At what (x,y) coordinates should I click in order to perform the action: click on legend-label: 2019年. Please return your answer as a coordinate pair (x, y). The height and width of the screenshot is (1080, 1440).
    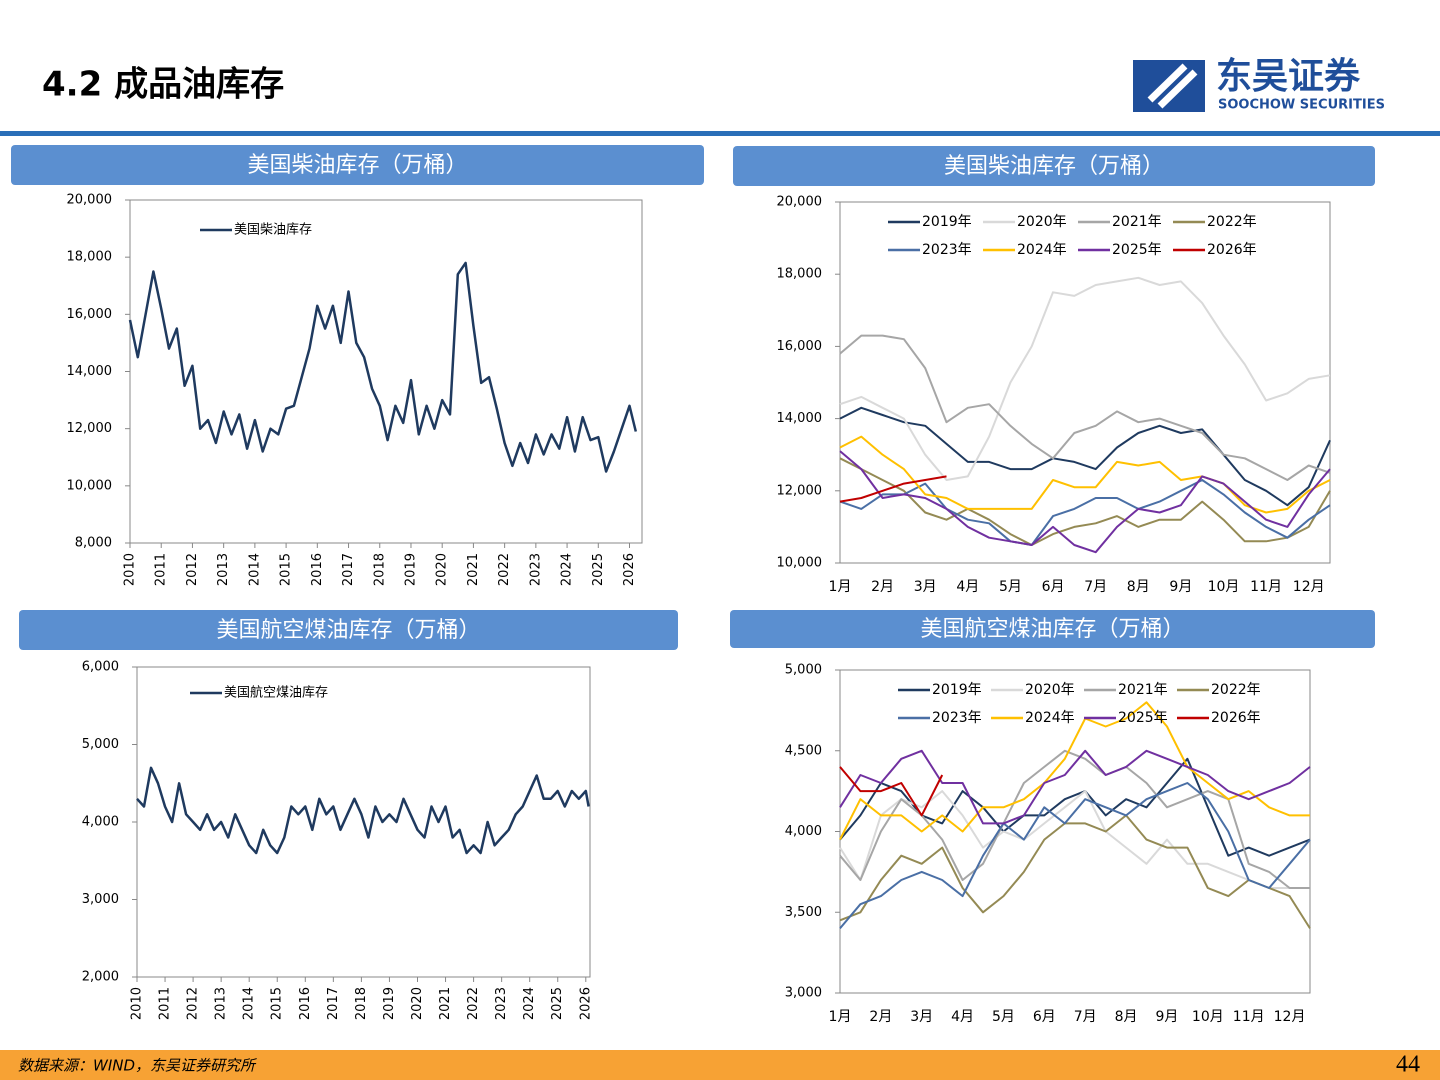
    Looking at the image, I should click on (947, 222).